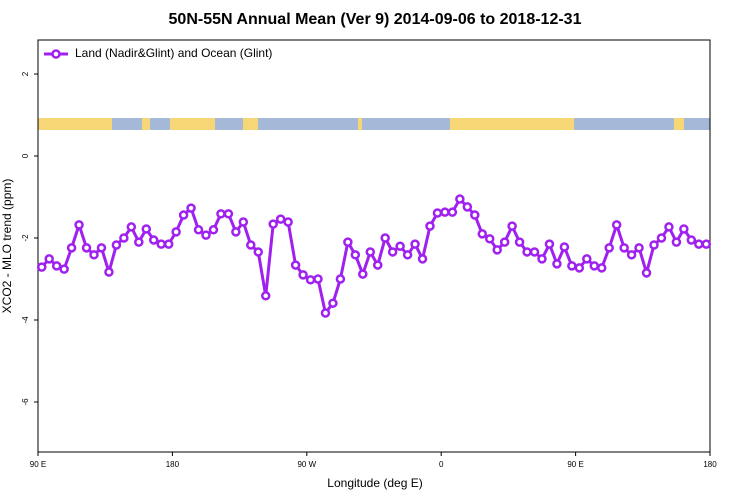 The height and width of the screenshot is (500, 750). Describe the element at coordinates (374, 483) in the screenshot. I see `x-axis-label: Longitude (deg E)` at that location.